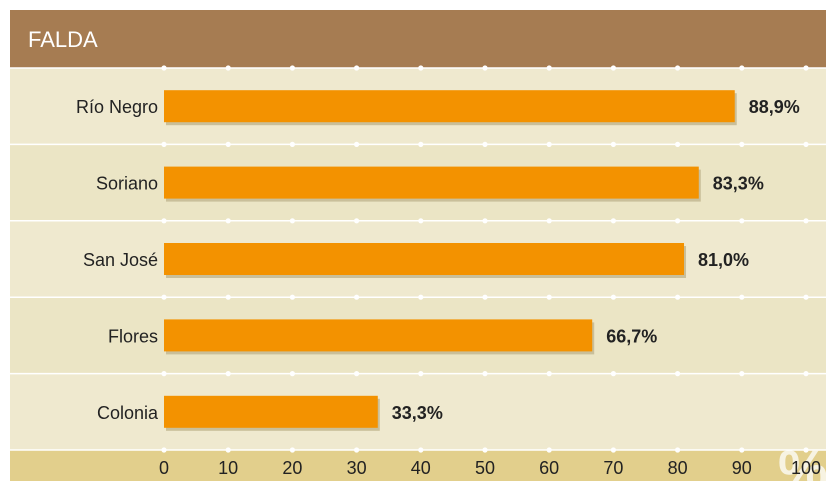  I want to click on category-label: Flores, so click(133, 336).